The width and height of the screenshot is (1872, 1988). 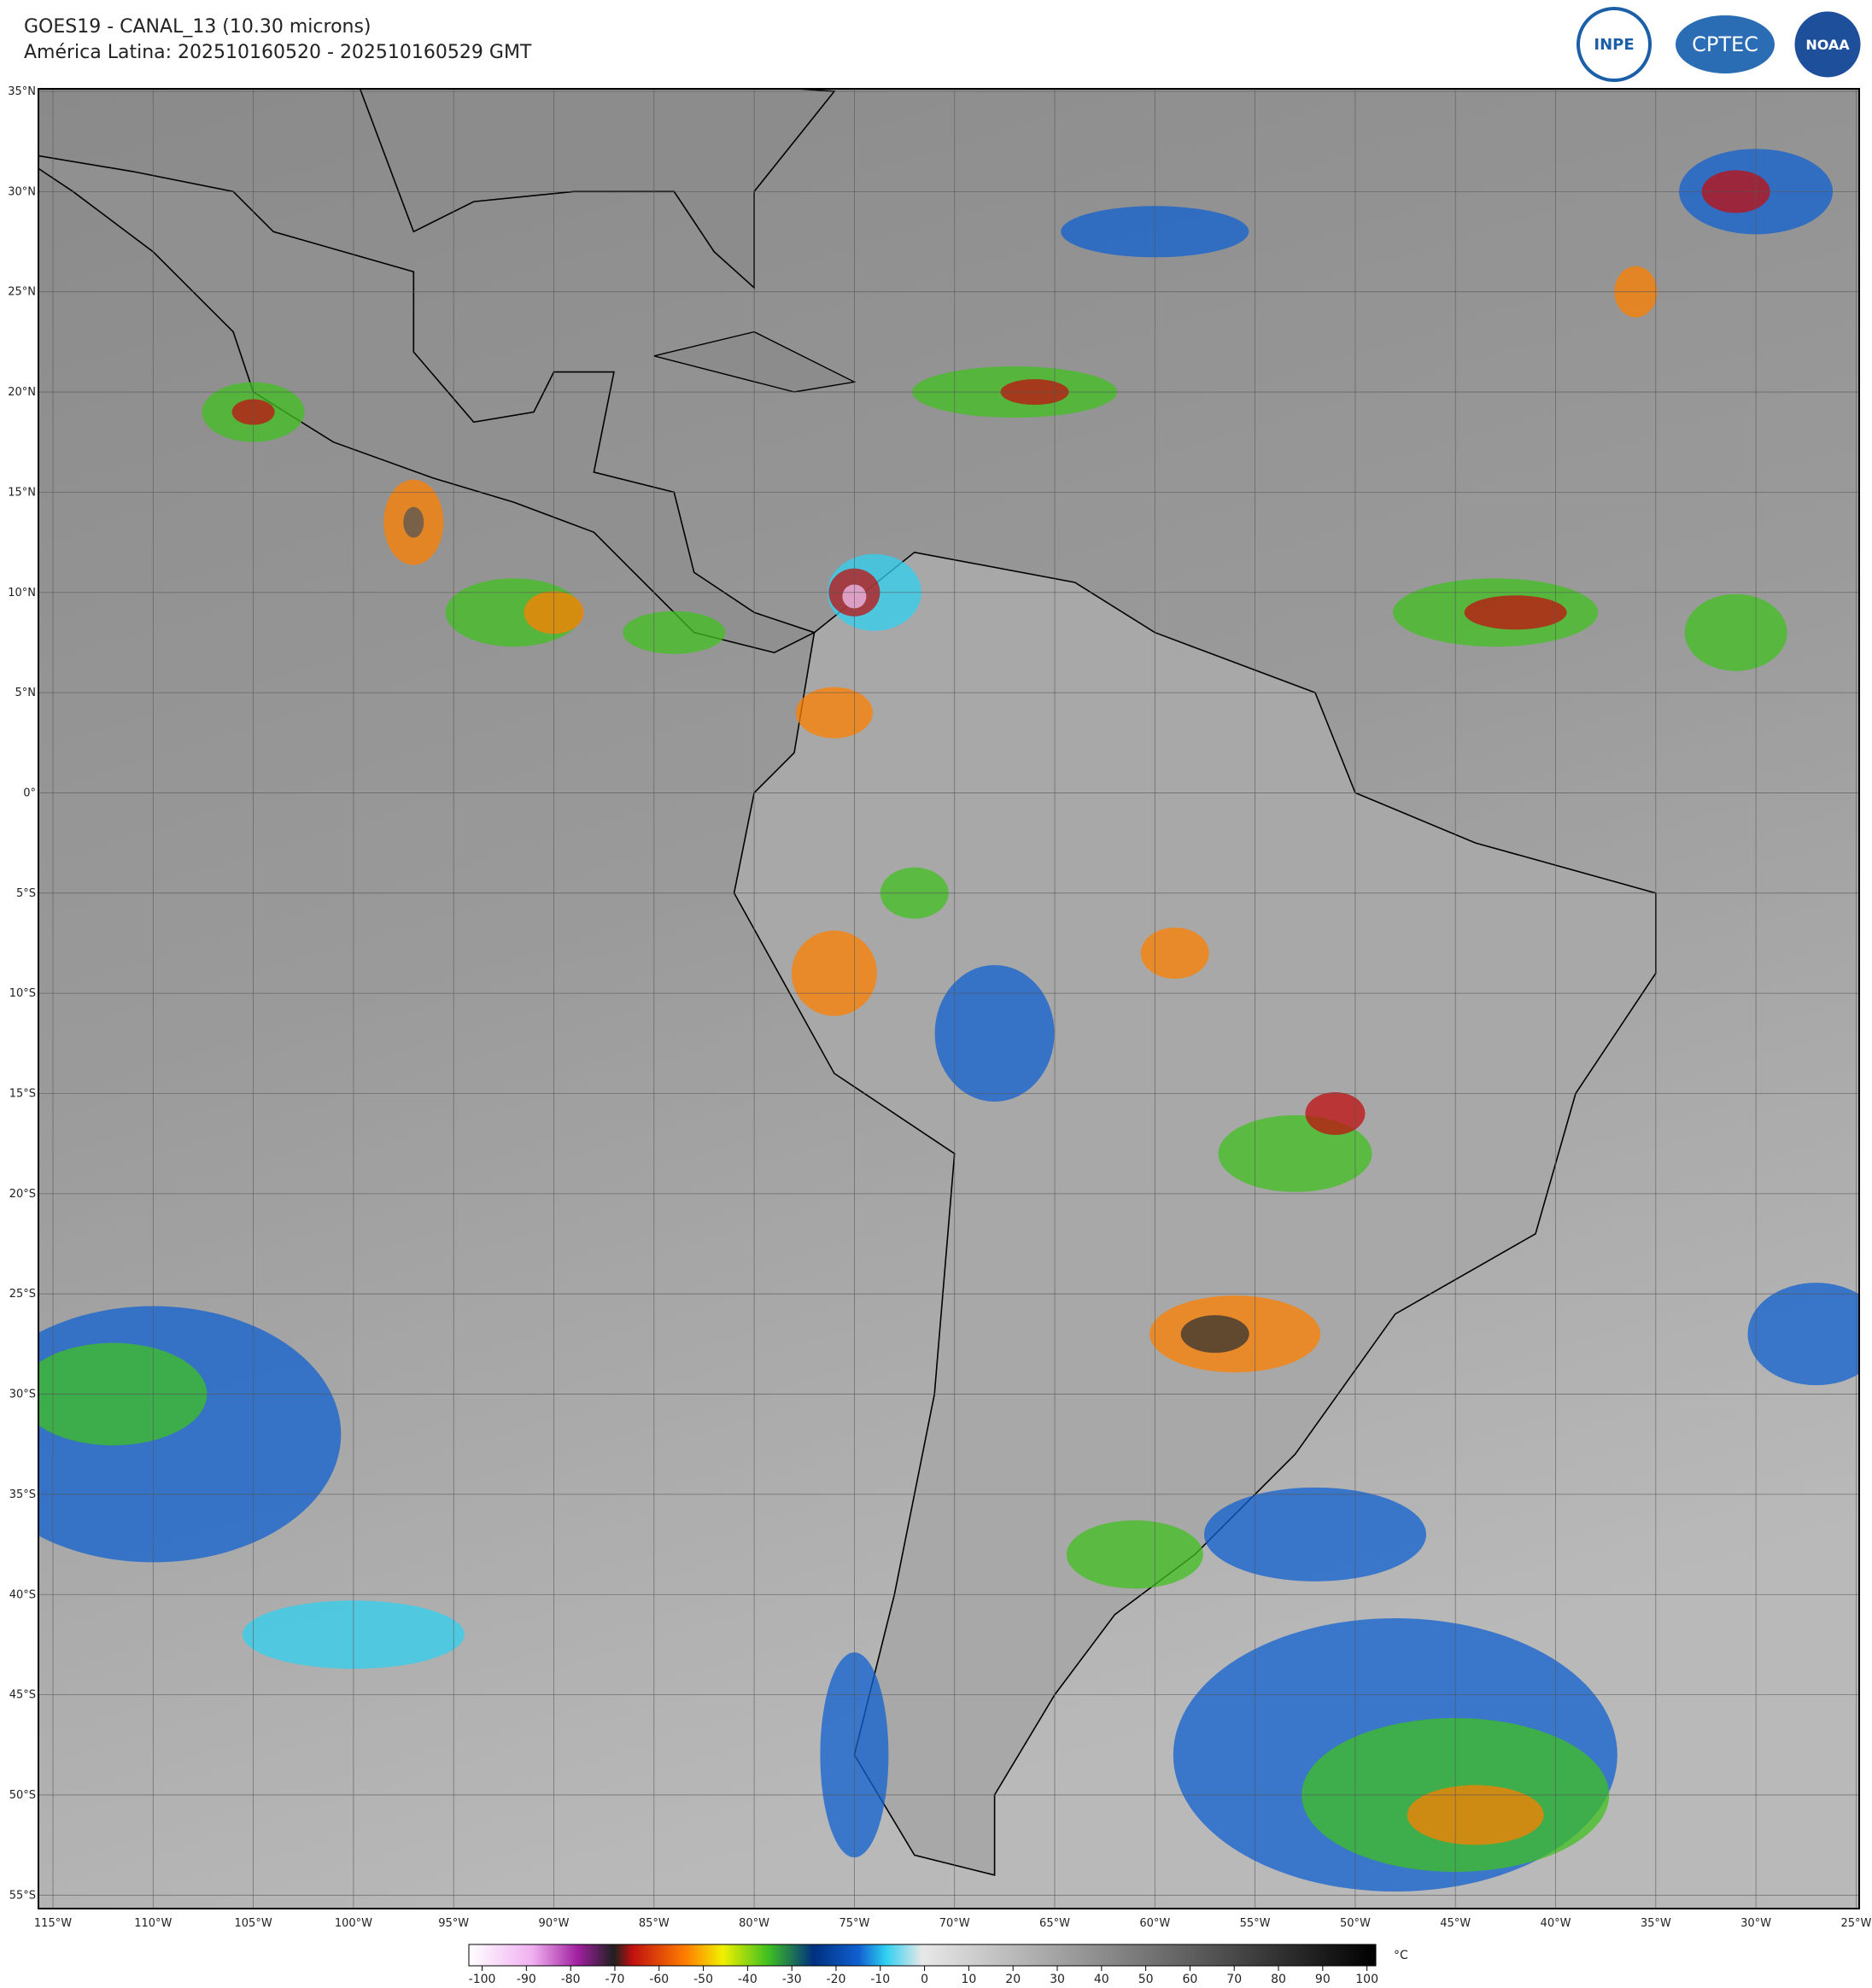 What do you see at coordinates (1054, 1923) in the screenshot?
I see `longitude-label: 65°W` at bounding box center [1054, 1923].